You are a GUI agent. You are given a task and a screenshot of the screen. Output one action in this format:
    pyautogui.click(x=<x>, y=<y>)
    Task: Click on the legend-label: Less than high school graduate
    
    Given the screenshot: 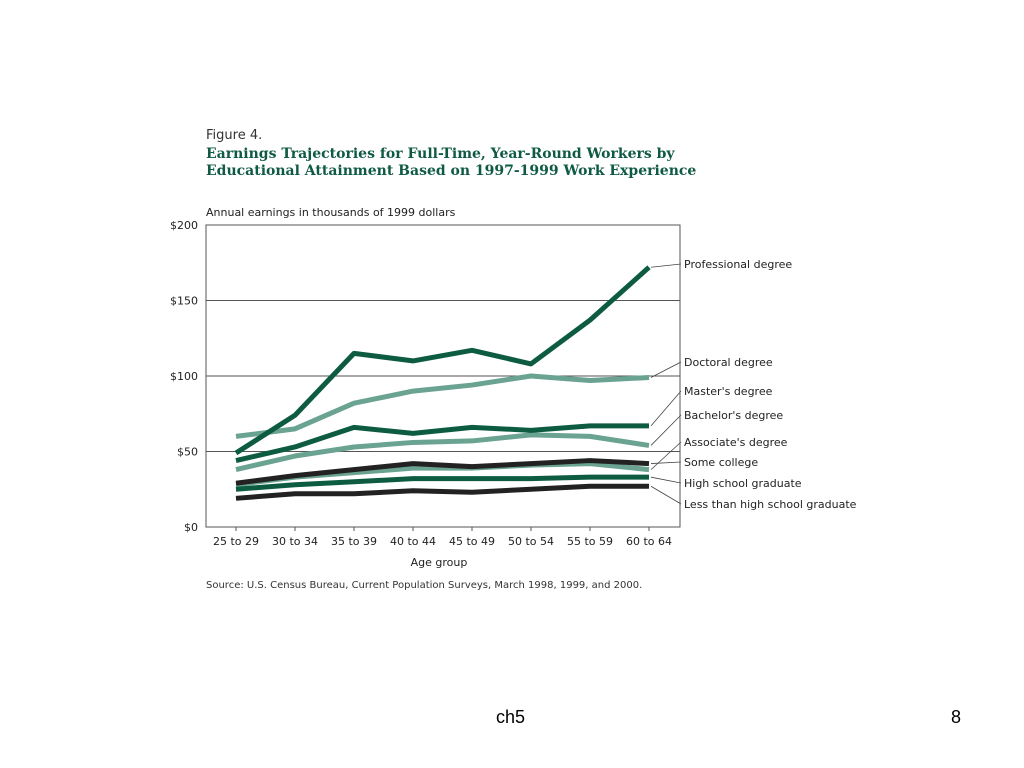 What is the action you would take?
    pyautogui.click(x=770, y=504)
    